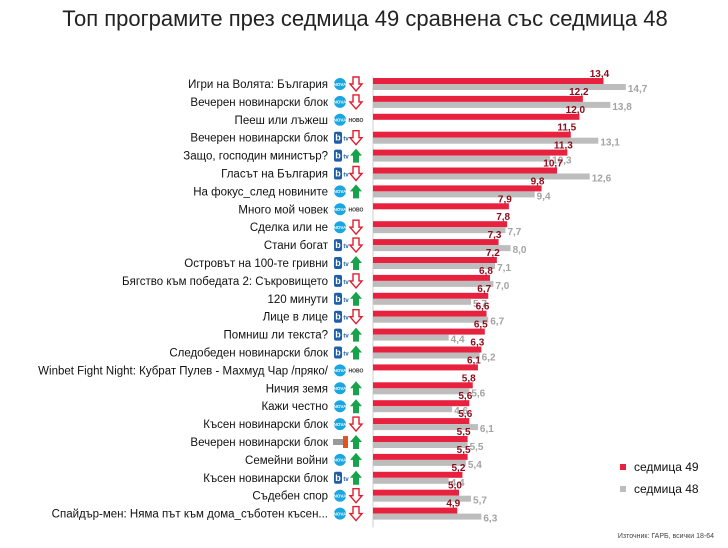 This screenshot has height=548, width=728. What do you see at coordinates (544, 196) in the screenshot?
I see `value-label-week48: 9,4` at bounding box center [544, 196].